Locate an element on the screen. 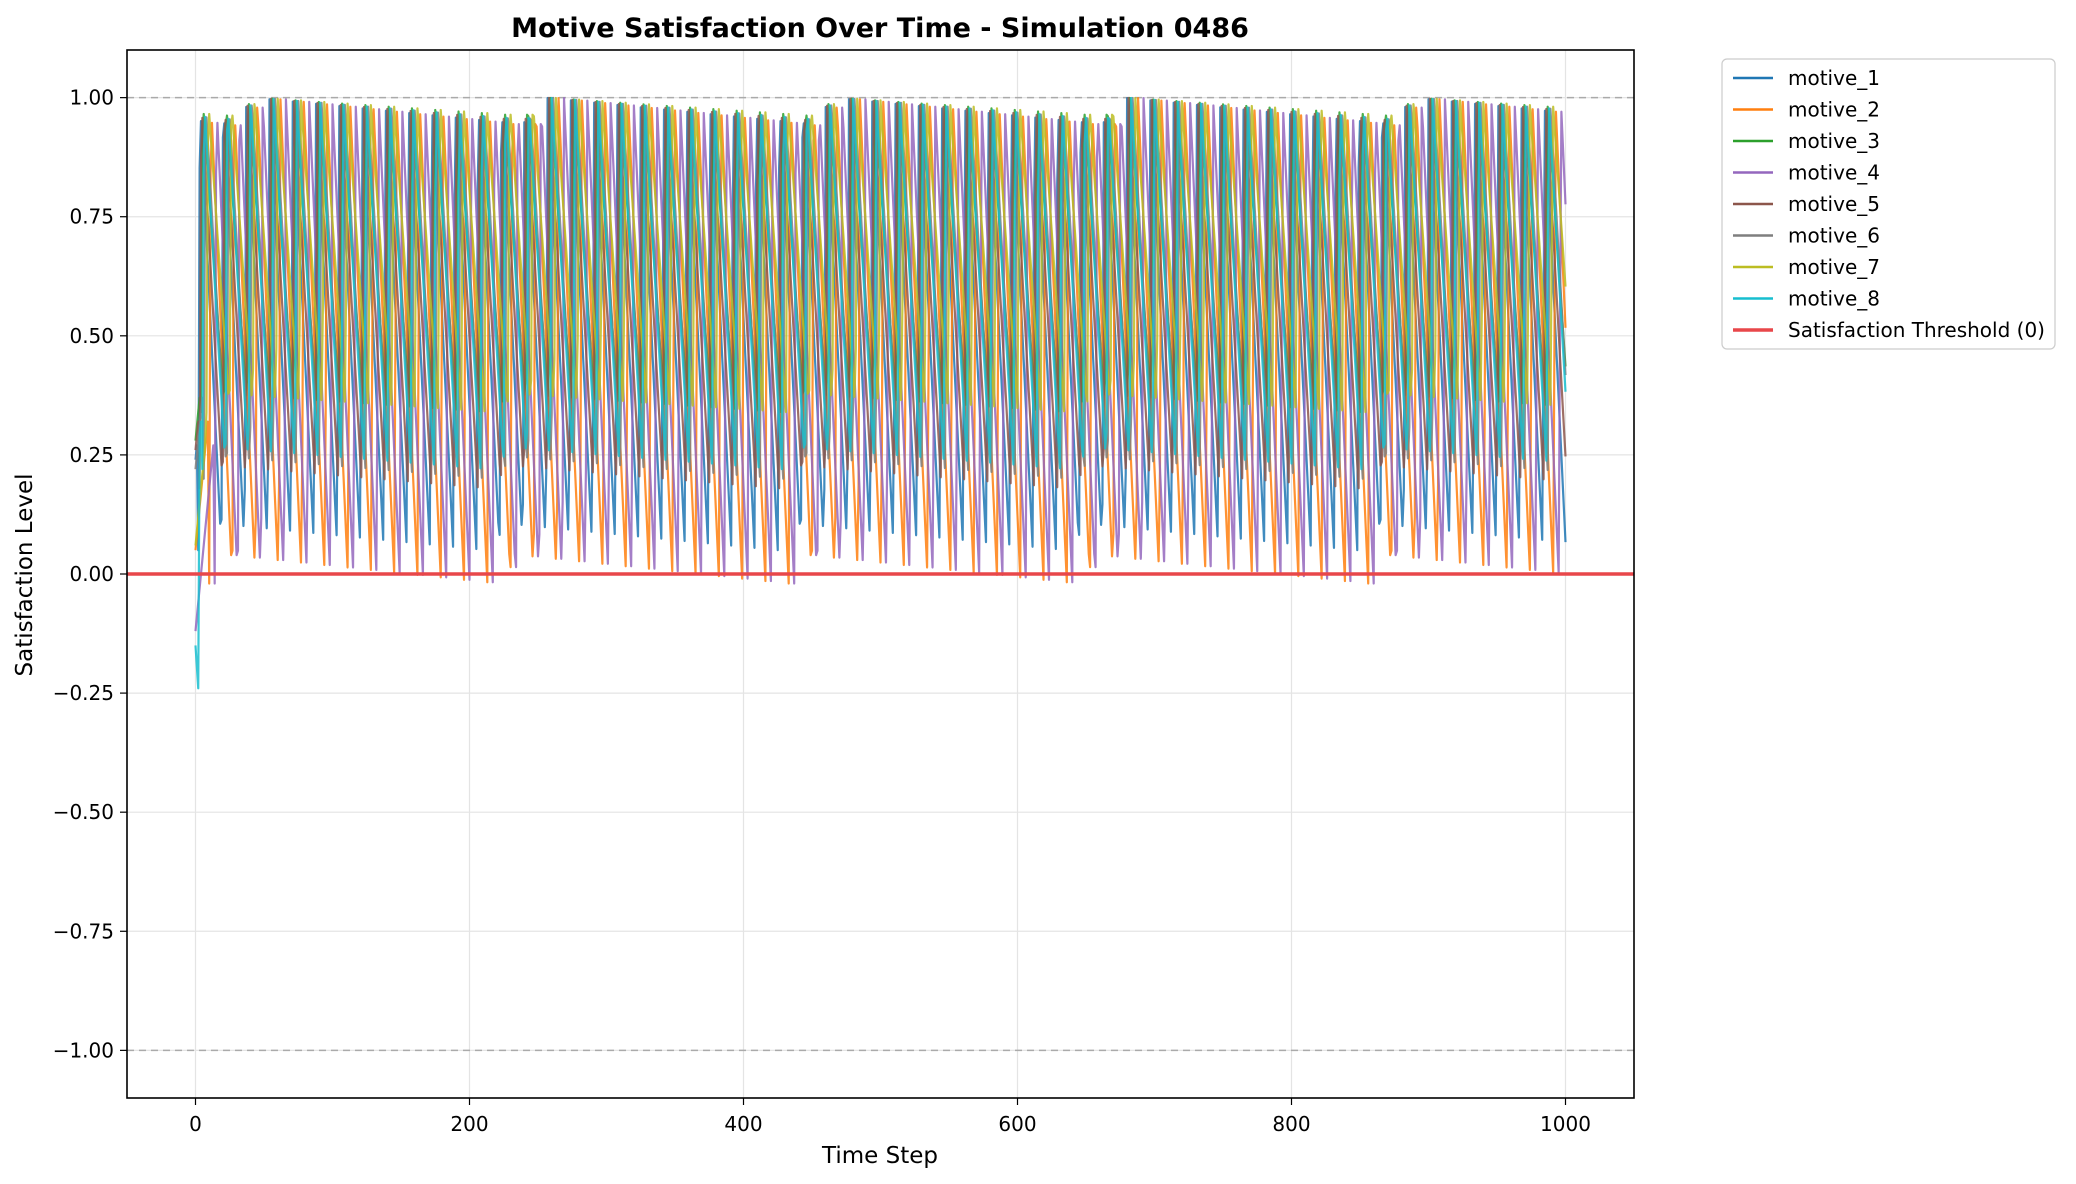 The width and height of the screenshot is (2076, 1184). x-tick-label: 400 is located at coordinates (743, 1124).